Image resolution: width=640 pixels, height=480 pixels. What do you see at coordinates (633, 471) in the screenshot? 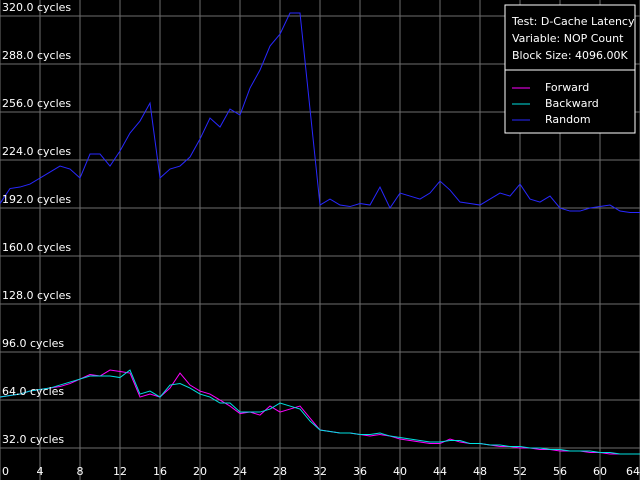
I see `x-tick-label: 64` at bounding box center [633, 471].